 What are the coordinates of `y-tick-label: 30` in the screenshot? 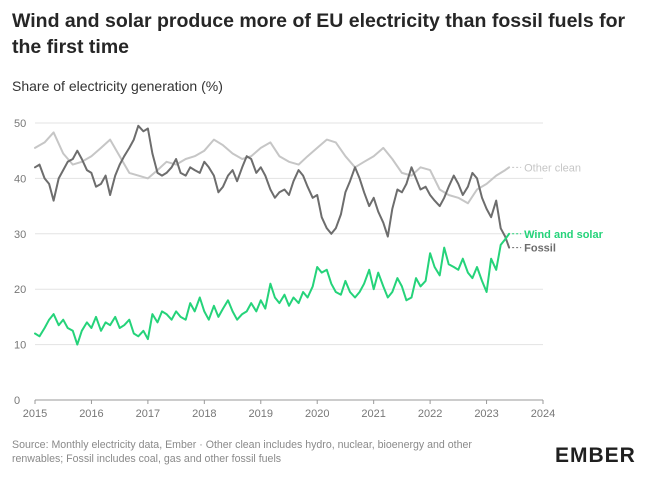 It's located at (20, 235).